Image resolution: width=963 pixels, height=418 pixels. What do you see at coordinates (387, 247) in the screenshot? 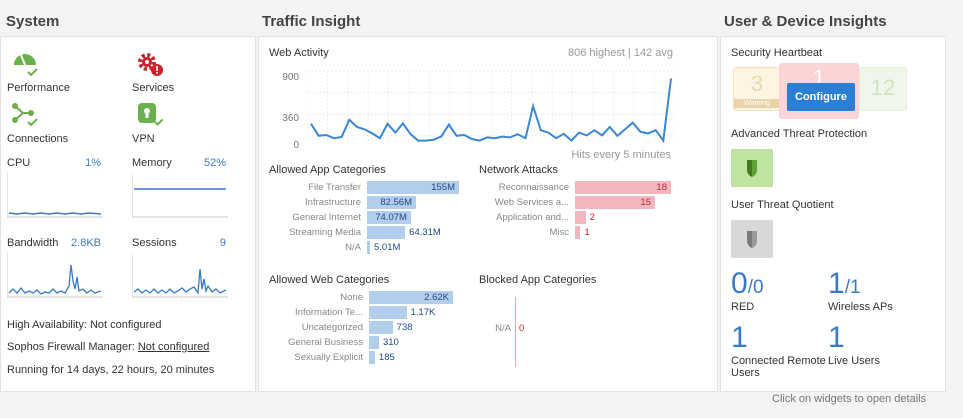
I see `app-category-value: 5.01M` at bounding box center [387, 247].